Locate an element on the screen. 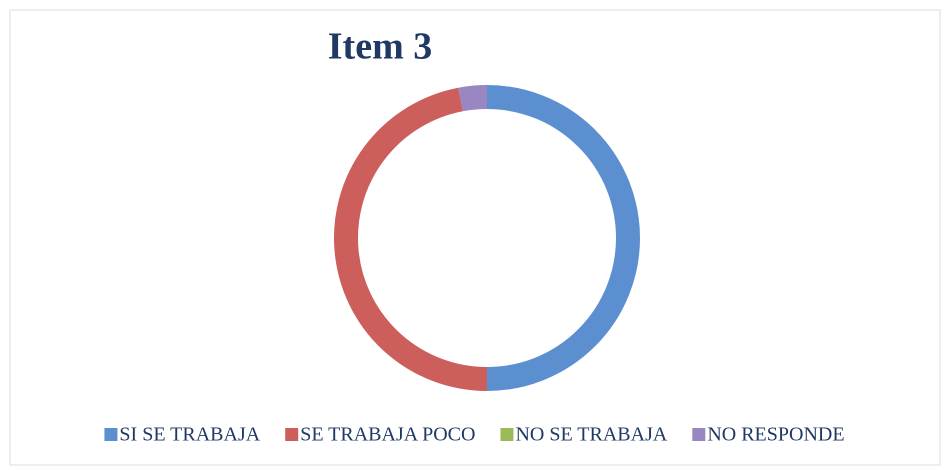 This screenshot has height=470, width=950. legend-label: NO RESPONDE is located at coordinates (775, 435).